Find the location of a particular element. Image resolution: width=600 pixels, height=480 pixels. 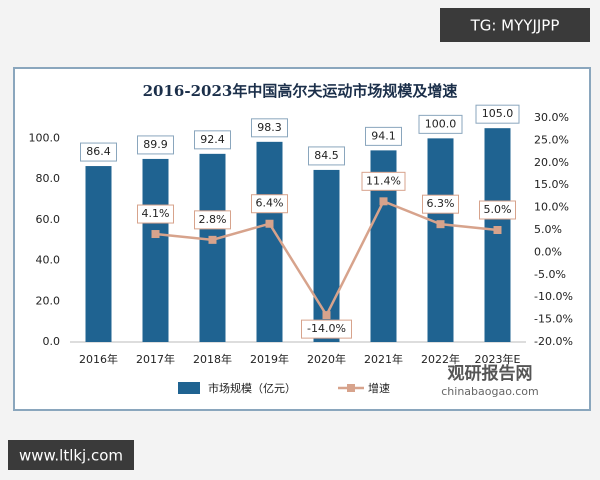

legend-label: 增速 is located at coordinates (379, 388).